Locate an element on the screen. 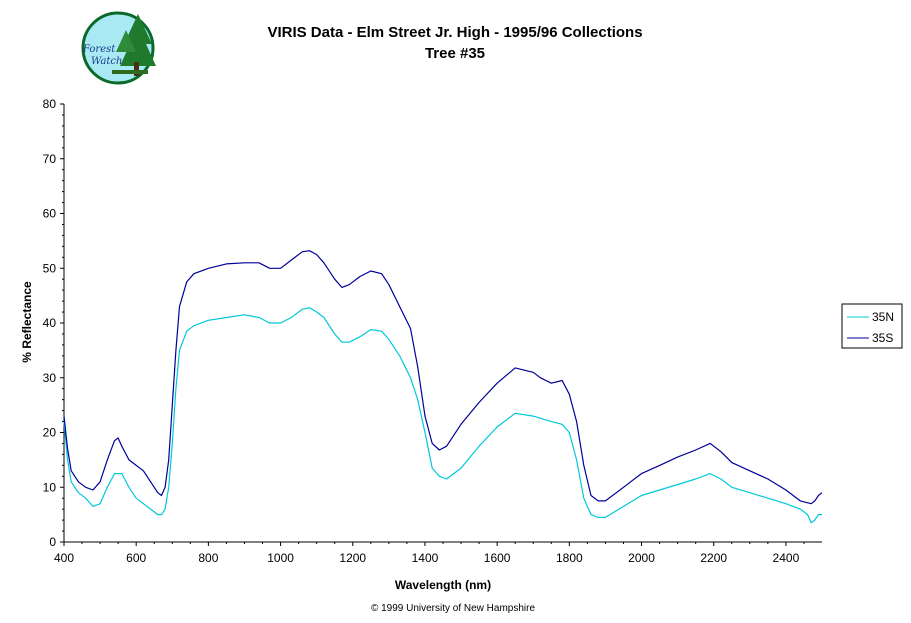 This screenshot has height=623, width=911. logo-text-line2: Watch is located at coordinates (106, 61).